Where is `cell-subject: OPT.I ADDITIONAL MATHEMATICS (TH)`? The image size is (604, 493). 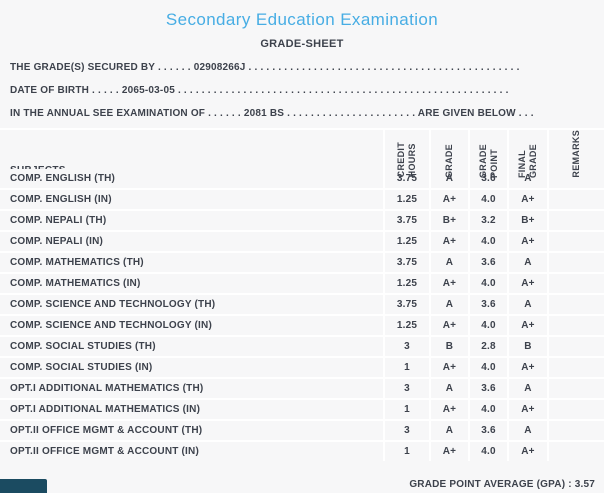
cell-subject: OPT.I ADDITIONAL MATHEMATICS (TH) is located at coordinates (191, 388).